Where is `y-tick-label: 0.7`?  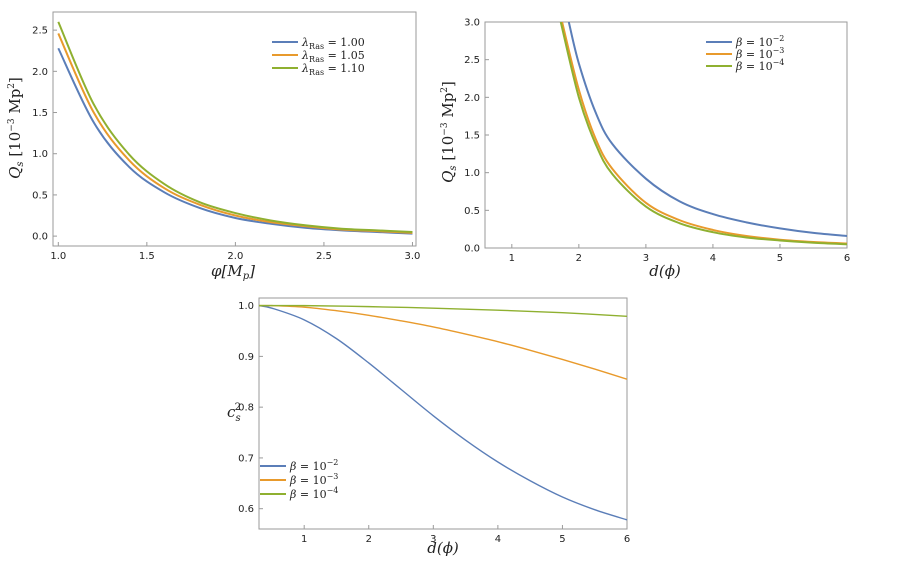 y-tick-label: 0.7 is located at coordinates (246, 458).